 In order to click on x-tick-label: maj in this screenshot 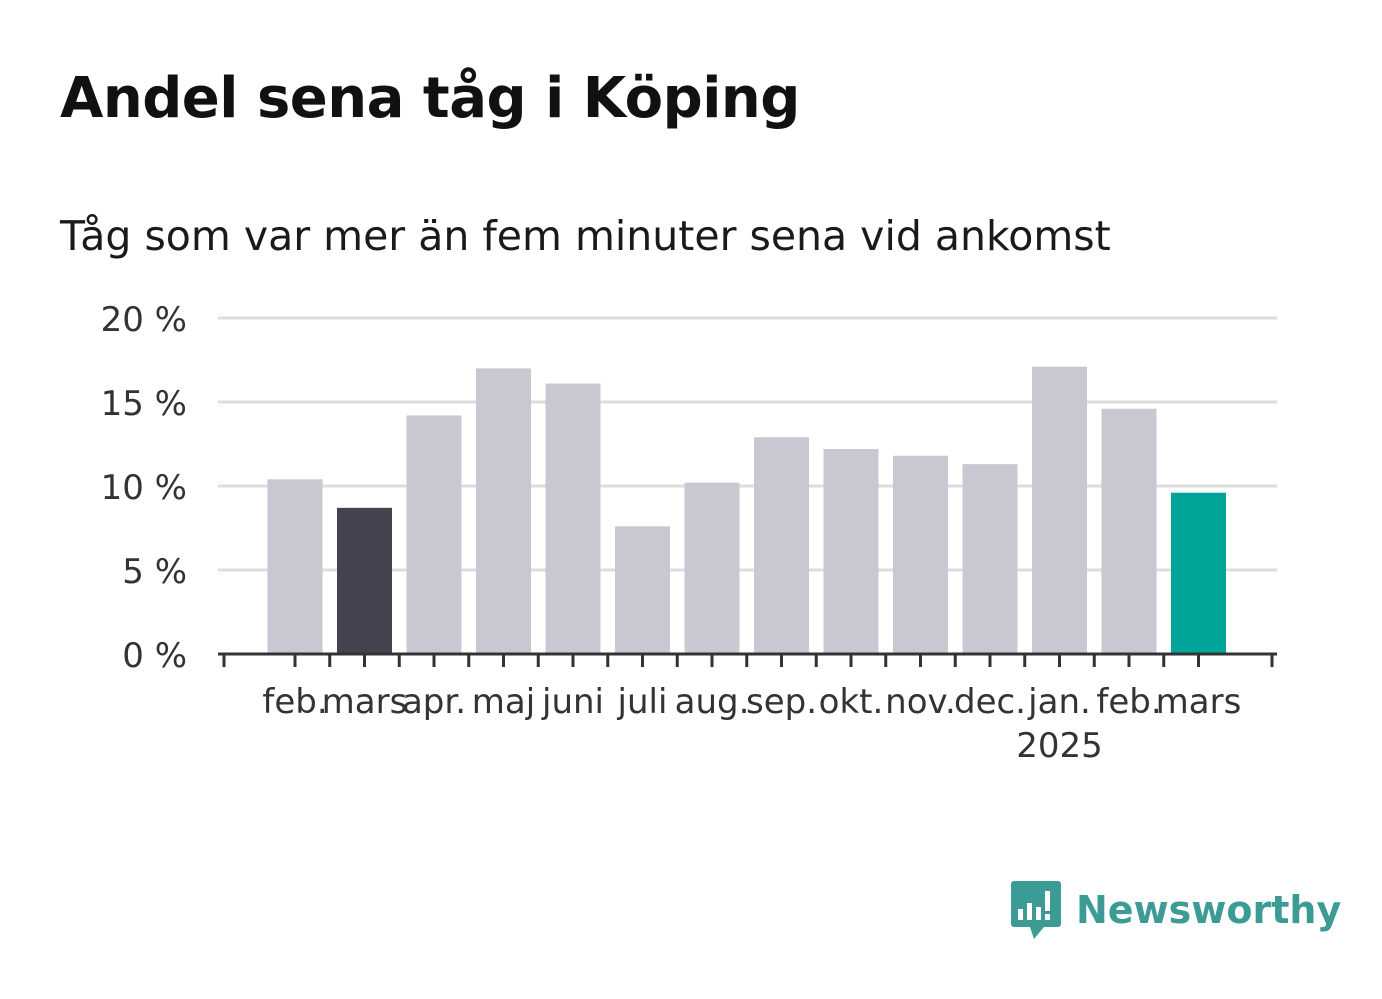, I will do `click(503, 702)`.